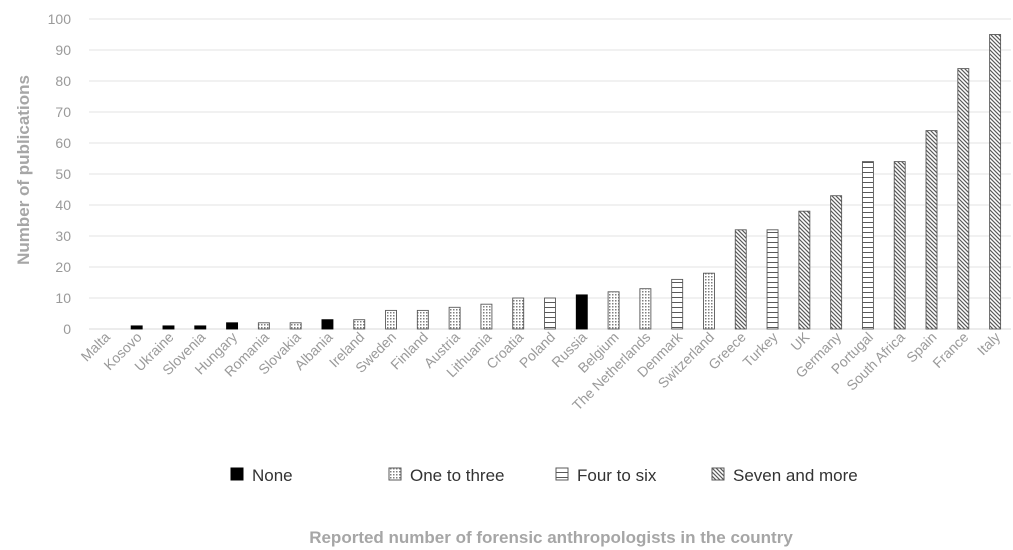 This screenshot has width=1013, height=550. I want to click on x-tick-label: Turkey, so click(759, 349).